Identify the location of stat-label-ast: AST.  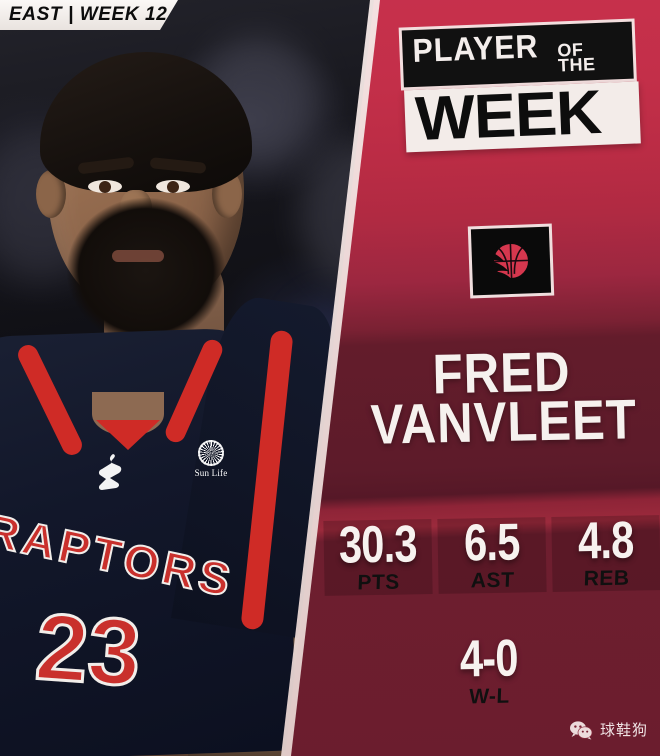
(492, 580).